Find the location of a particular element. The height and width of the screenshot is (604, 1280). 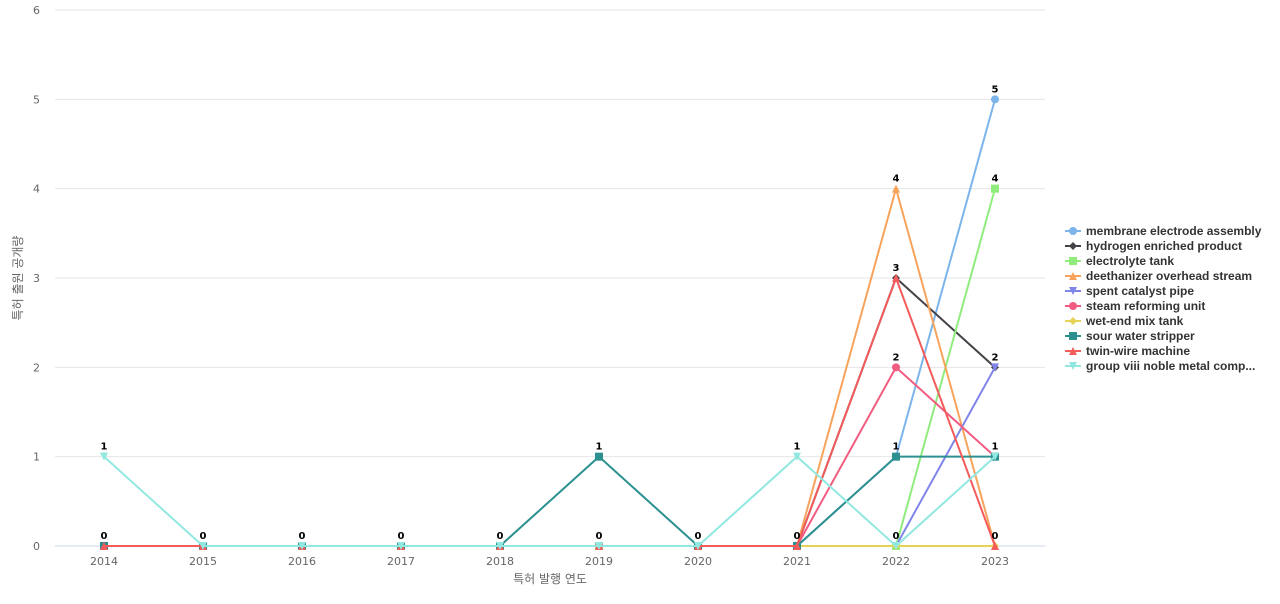

data-label: 2 is located at coordinates (896, 357).